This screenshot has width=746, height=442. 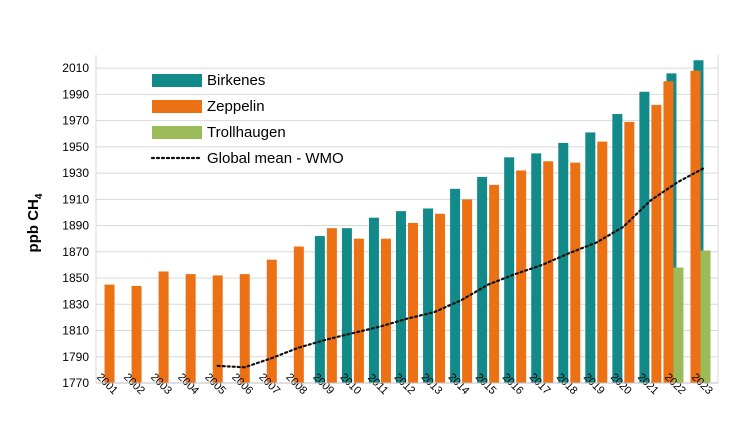 What do you see at coordinates (668, 232) in the screenshot?
I see `bar-zeppelin-2022` at bounding box center [668, 232].